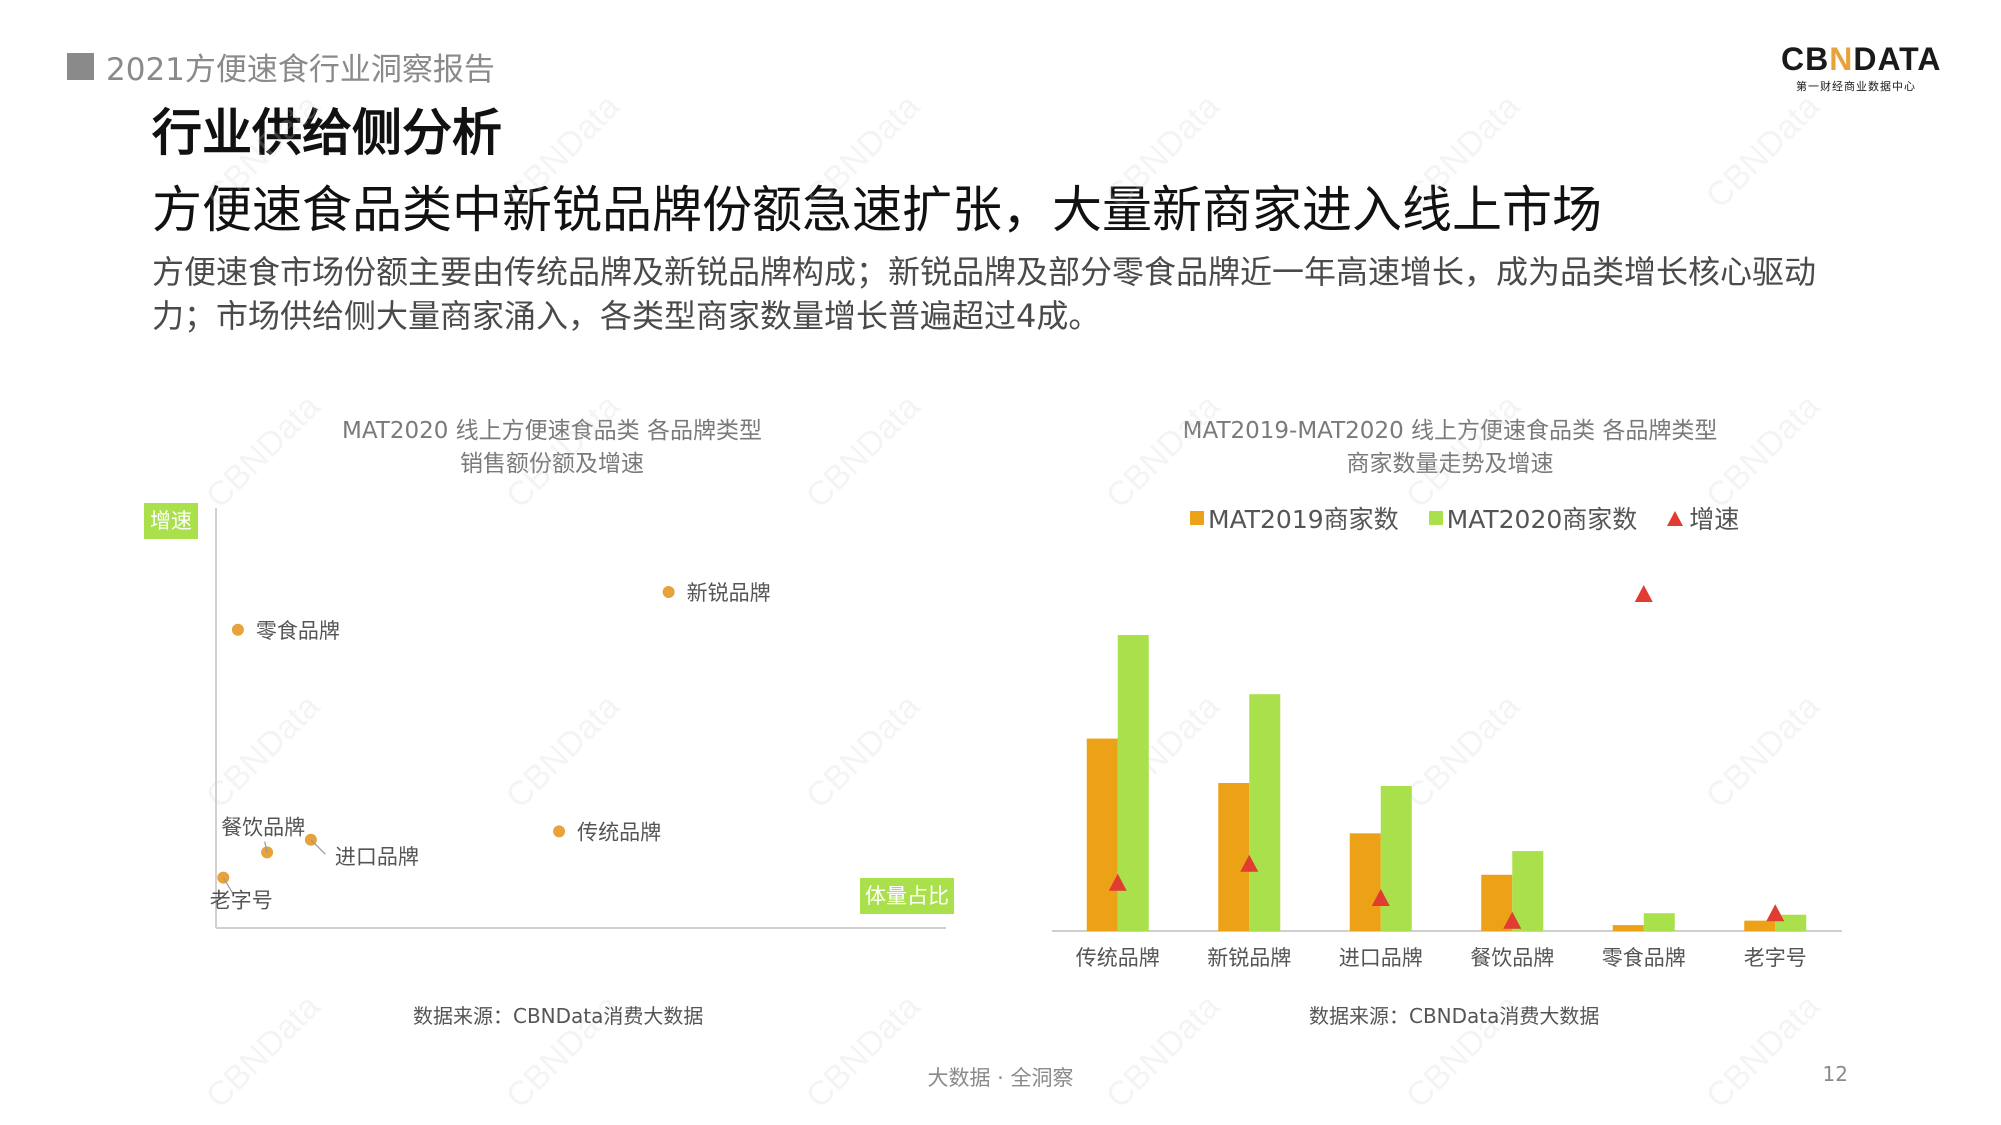 This screenshot has width=2001, height=1125. What do you see at coordinates (80, 66) in the screenshot?
I see `report-square-icon` at bounding box center [80, 66].